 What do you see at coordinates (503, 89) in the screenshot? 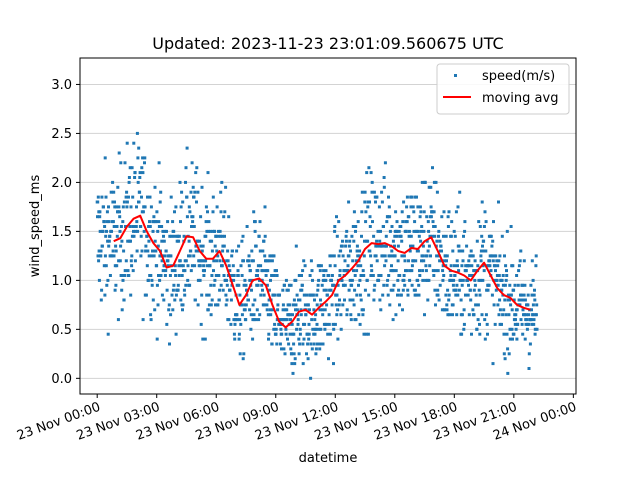
I see `legend: speed(m/s) moving avg` at bounding box center [503, 89].